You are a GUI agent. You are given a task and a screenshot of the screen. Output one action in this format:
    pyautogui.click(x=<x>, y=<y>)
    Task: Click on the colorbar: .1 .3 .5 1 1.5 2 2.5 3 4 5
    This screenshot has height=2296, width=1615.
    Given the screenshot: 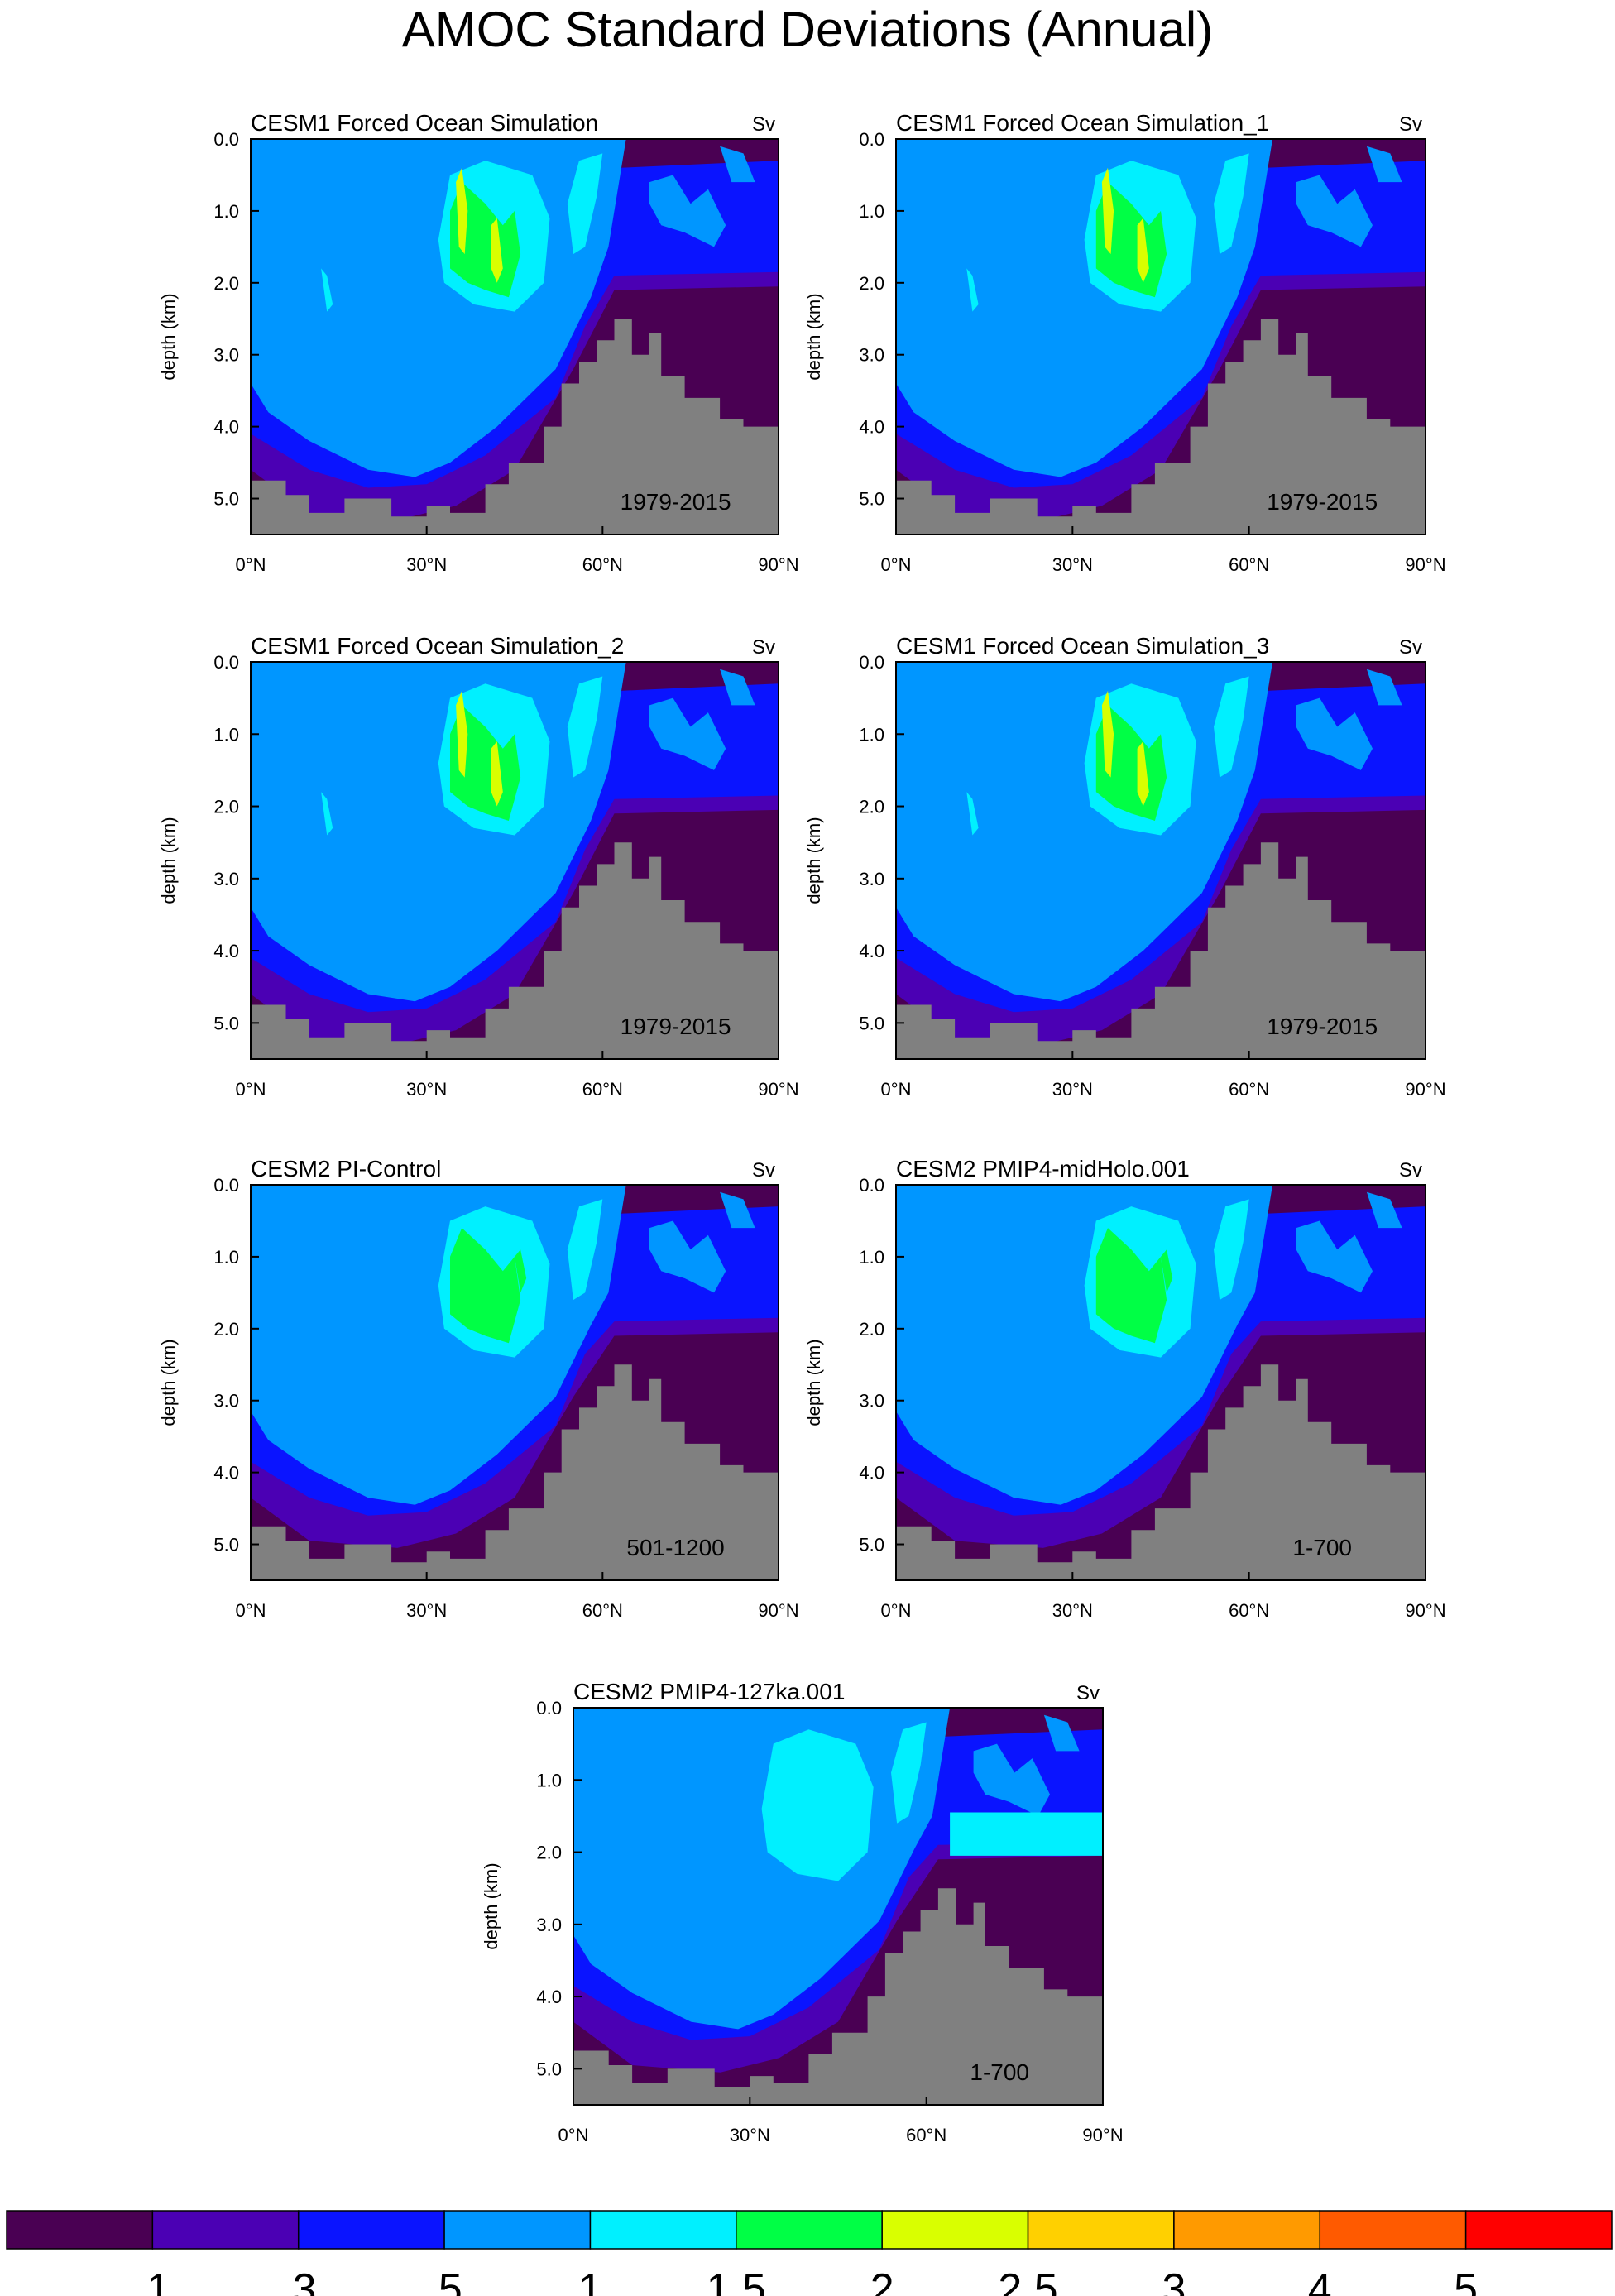 What is the action you would take?
    pyautogui.click(x=809, y=2253)
    